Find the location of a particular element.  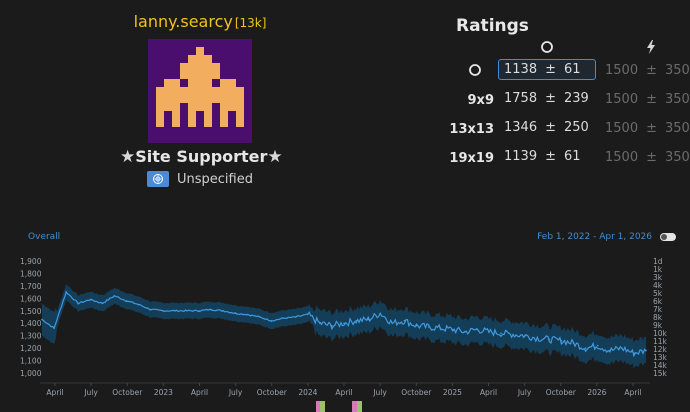

rating-row-overall: 1138 ±61 1500 ±350 is located at coordinates (570, 72).